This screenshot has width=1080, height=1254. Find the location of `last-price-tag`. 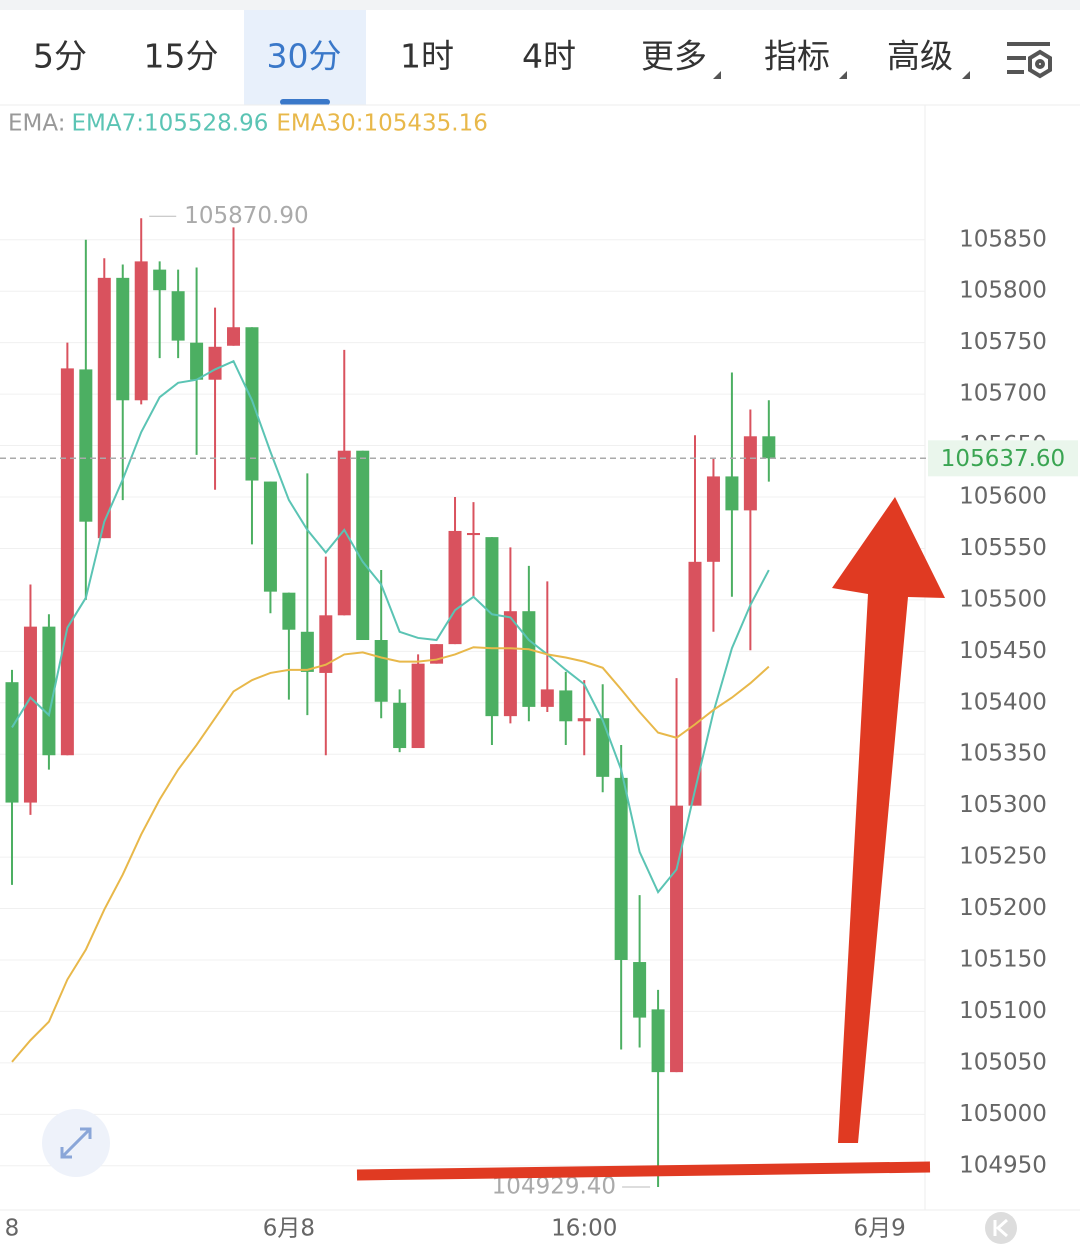

last-price-tag is located at coordinates (1003, 458).